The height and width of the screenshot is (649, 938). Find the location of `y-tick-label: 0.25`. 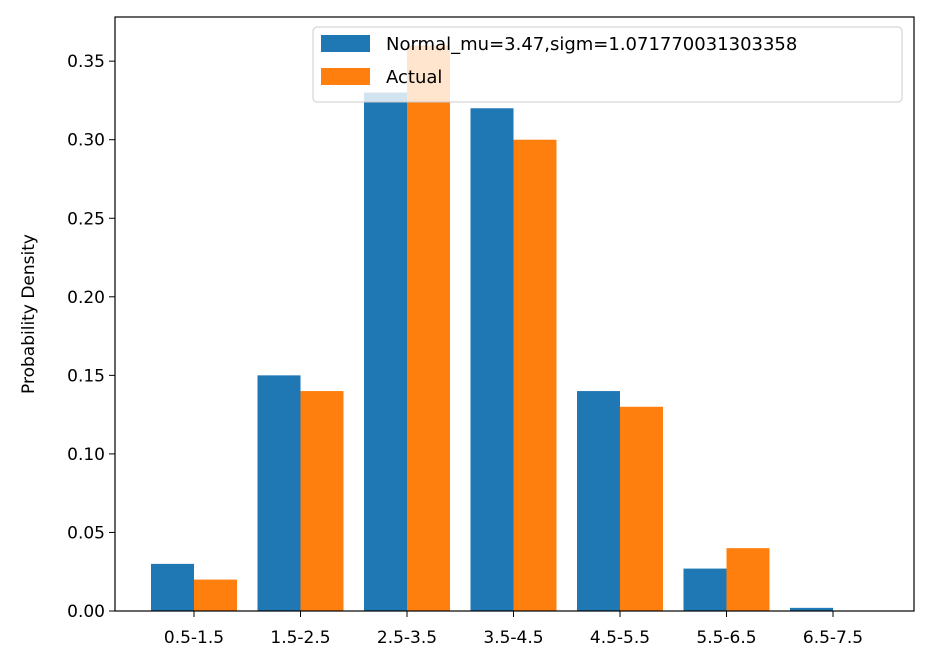

y-tick-label: 0.25 is located at coordinates (86, 219).